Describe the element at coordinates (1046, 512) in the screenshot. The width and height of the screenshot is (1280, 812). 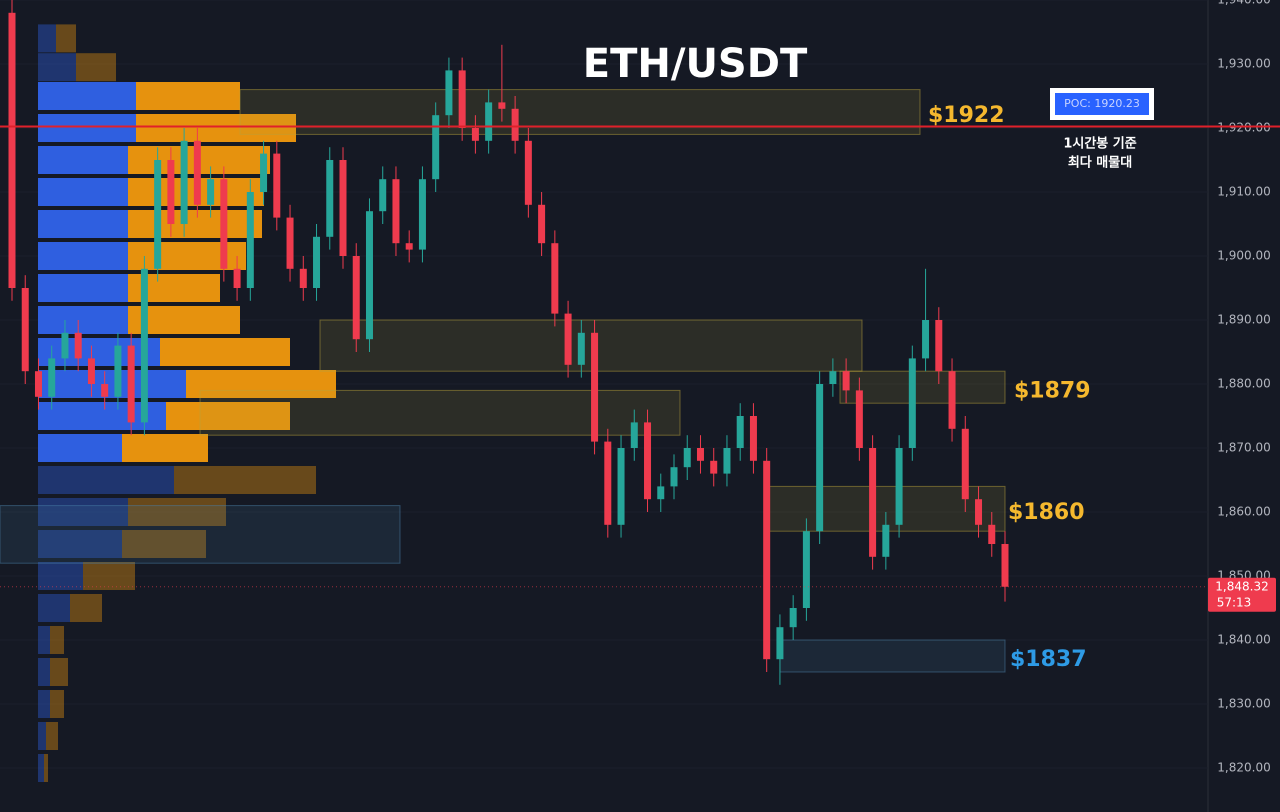
I see `price-annotation: $1860` at that location.